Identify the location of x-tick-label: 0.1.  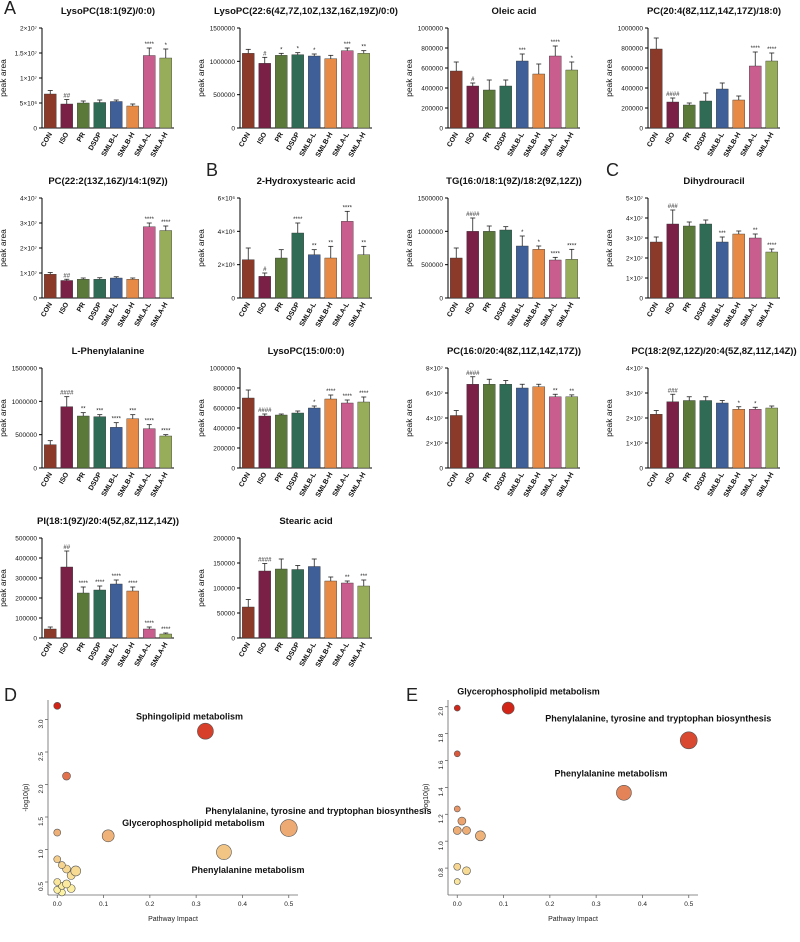
(103, 904).